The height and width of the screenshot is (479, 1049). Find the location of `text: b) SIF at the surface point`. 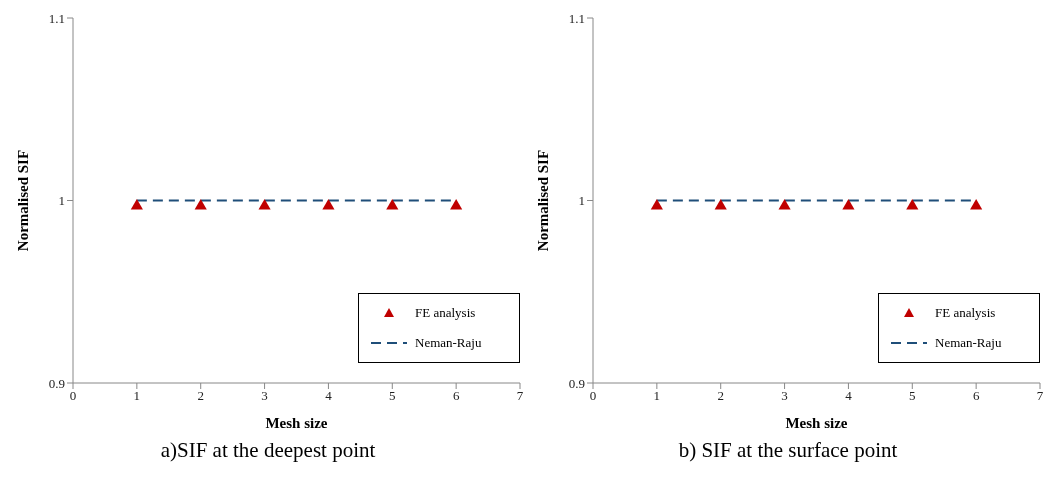

text: b) SIF at the surface point is located at coordinates (788, 450).